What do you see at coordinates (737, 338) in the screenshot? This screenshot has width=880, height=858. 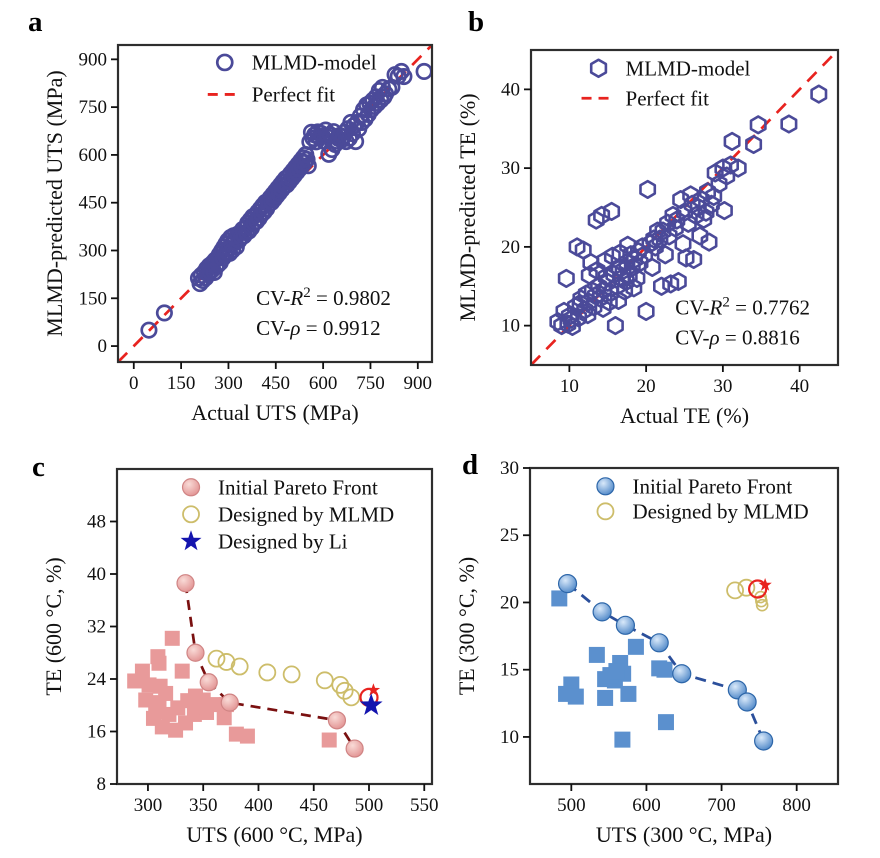 I see `annotation: CV-ρ = 0.8816` at bounding box center [737, 338].